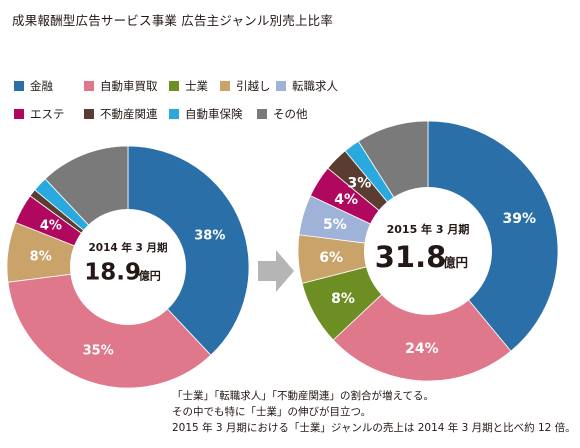  What do you see at coordinates (112, 273) in the screenshot?
I see `center-amount: 18.9` at bounding box center [112, 273].